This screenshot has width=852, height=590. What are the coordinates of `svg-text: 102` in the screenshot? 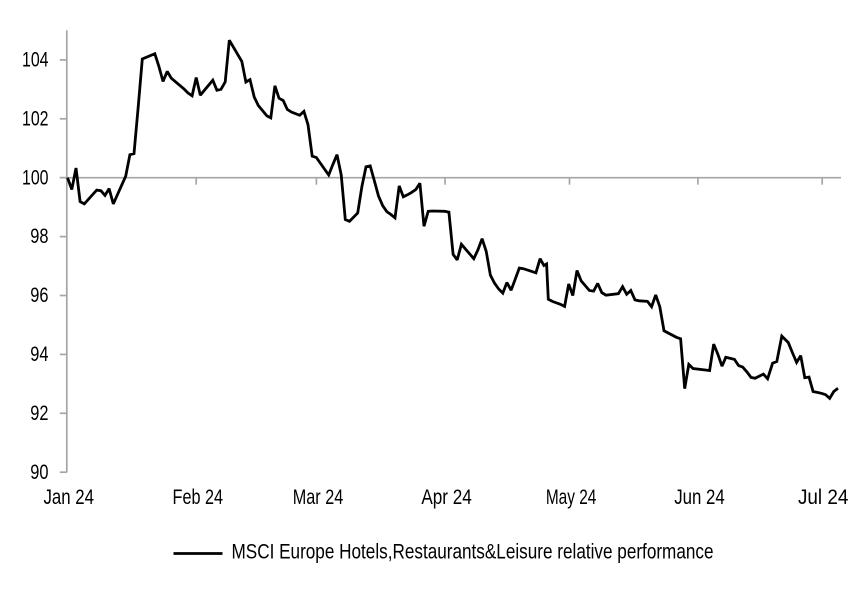 It's located at (35, 118).